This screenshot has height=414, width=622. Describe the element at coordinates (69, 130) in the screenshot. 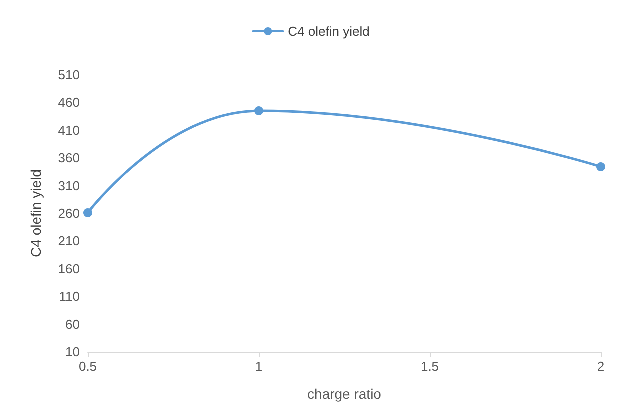

I see `y-tick-label: 410` at that location.